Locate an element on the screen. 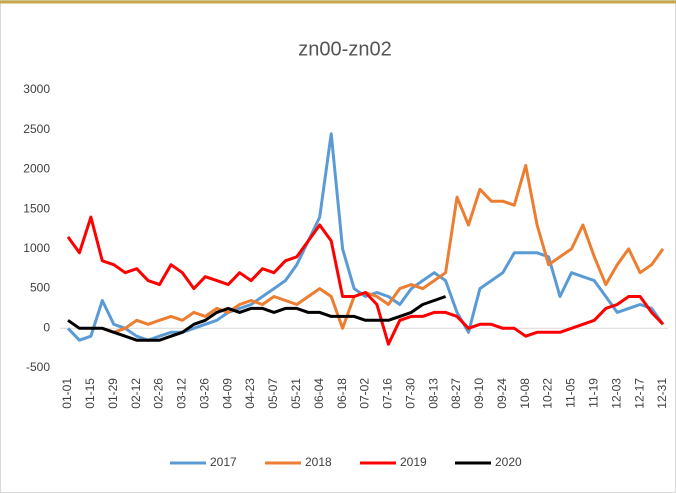  x-tick-label: 01-01 is located at coordinates (67, 393).